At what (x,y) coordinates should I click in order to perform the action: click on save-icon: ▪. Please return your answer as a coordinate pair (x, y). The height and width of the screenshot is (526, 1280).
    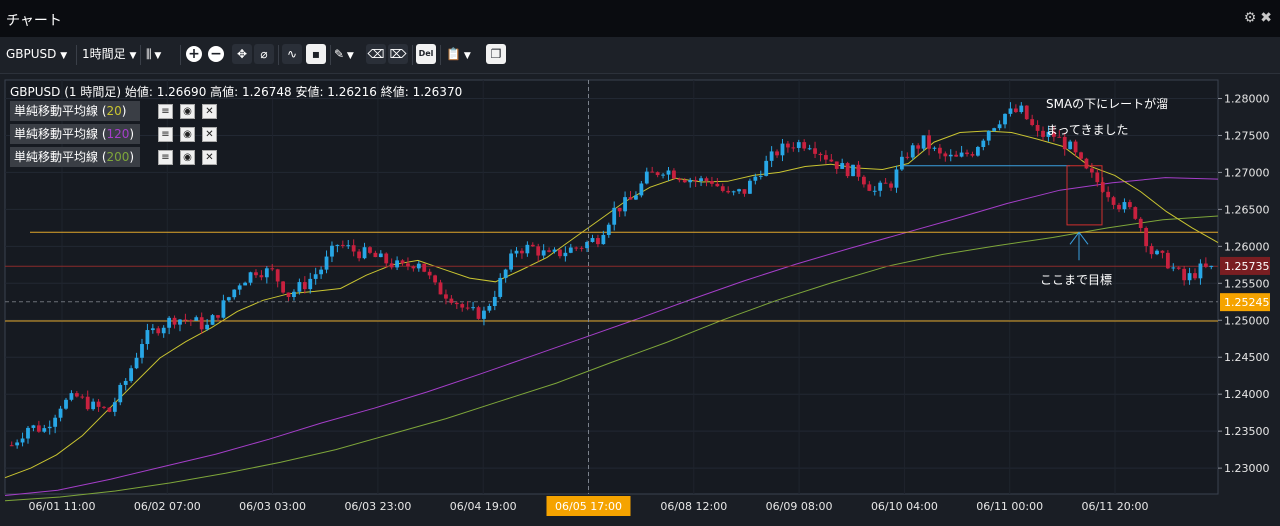
    Looking at the image, I should click on (316, 54).